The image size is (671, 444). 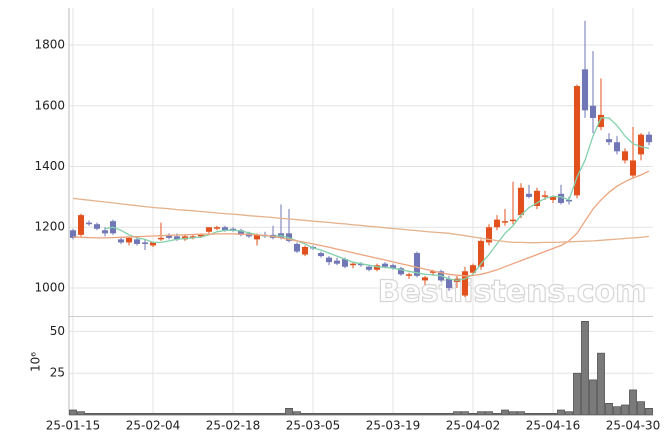 What do you see at coordinates (49, 227) in the screenshot?
I see `y-tick-label: 1200` at bounding box center [49, 227].